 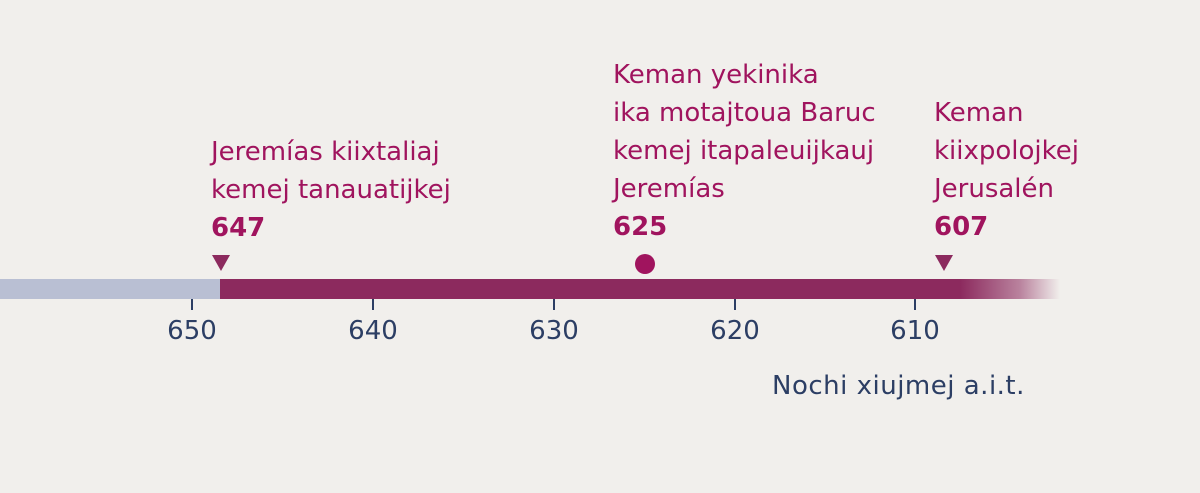 What do you see at coordinates (979, 113) in the screenshot?
I see `event-text-line: Keman` at bounding box center [979, 113].